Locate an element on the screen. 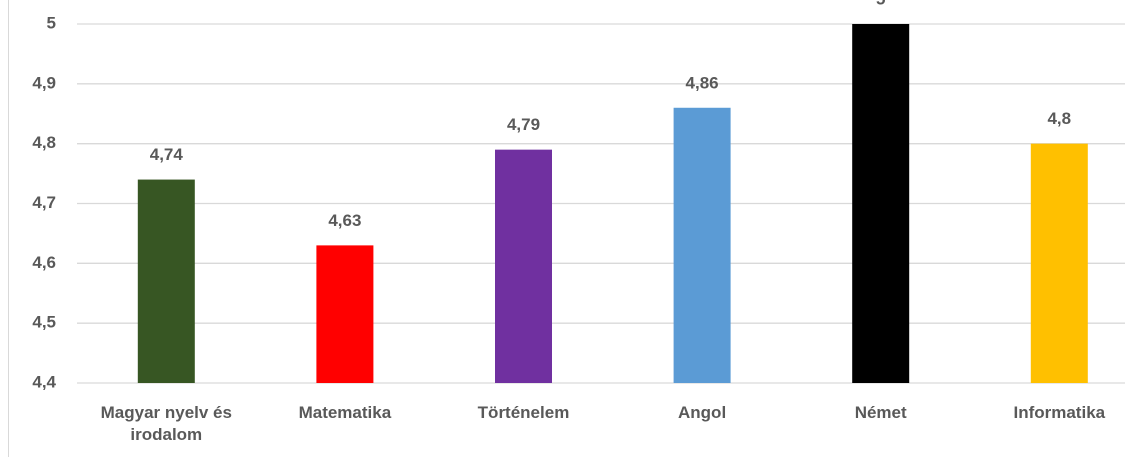 The height and width of the screenshot is (457, 1139). value-label: 4,63 is located at coordinates (344, 220).